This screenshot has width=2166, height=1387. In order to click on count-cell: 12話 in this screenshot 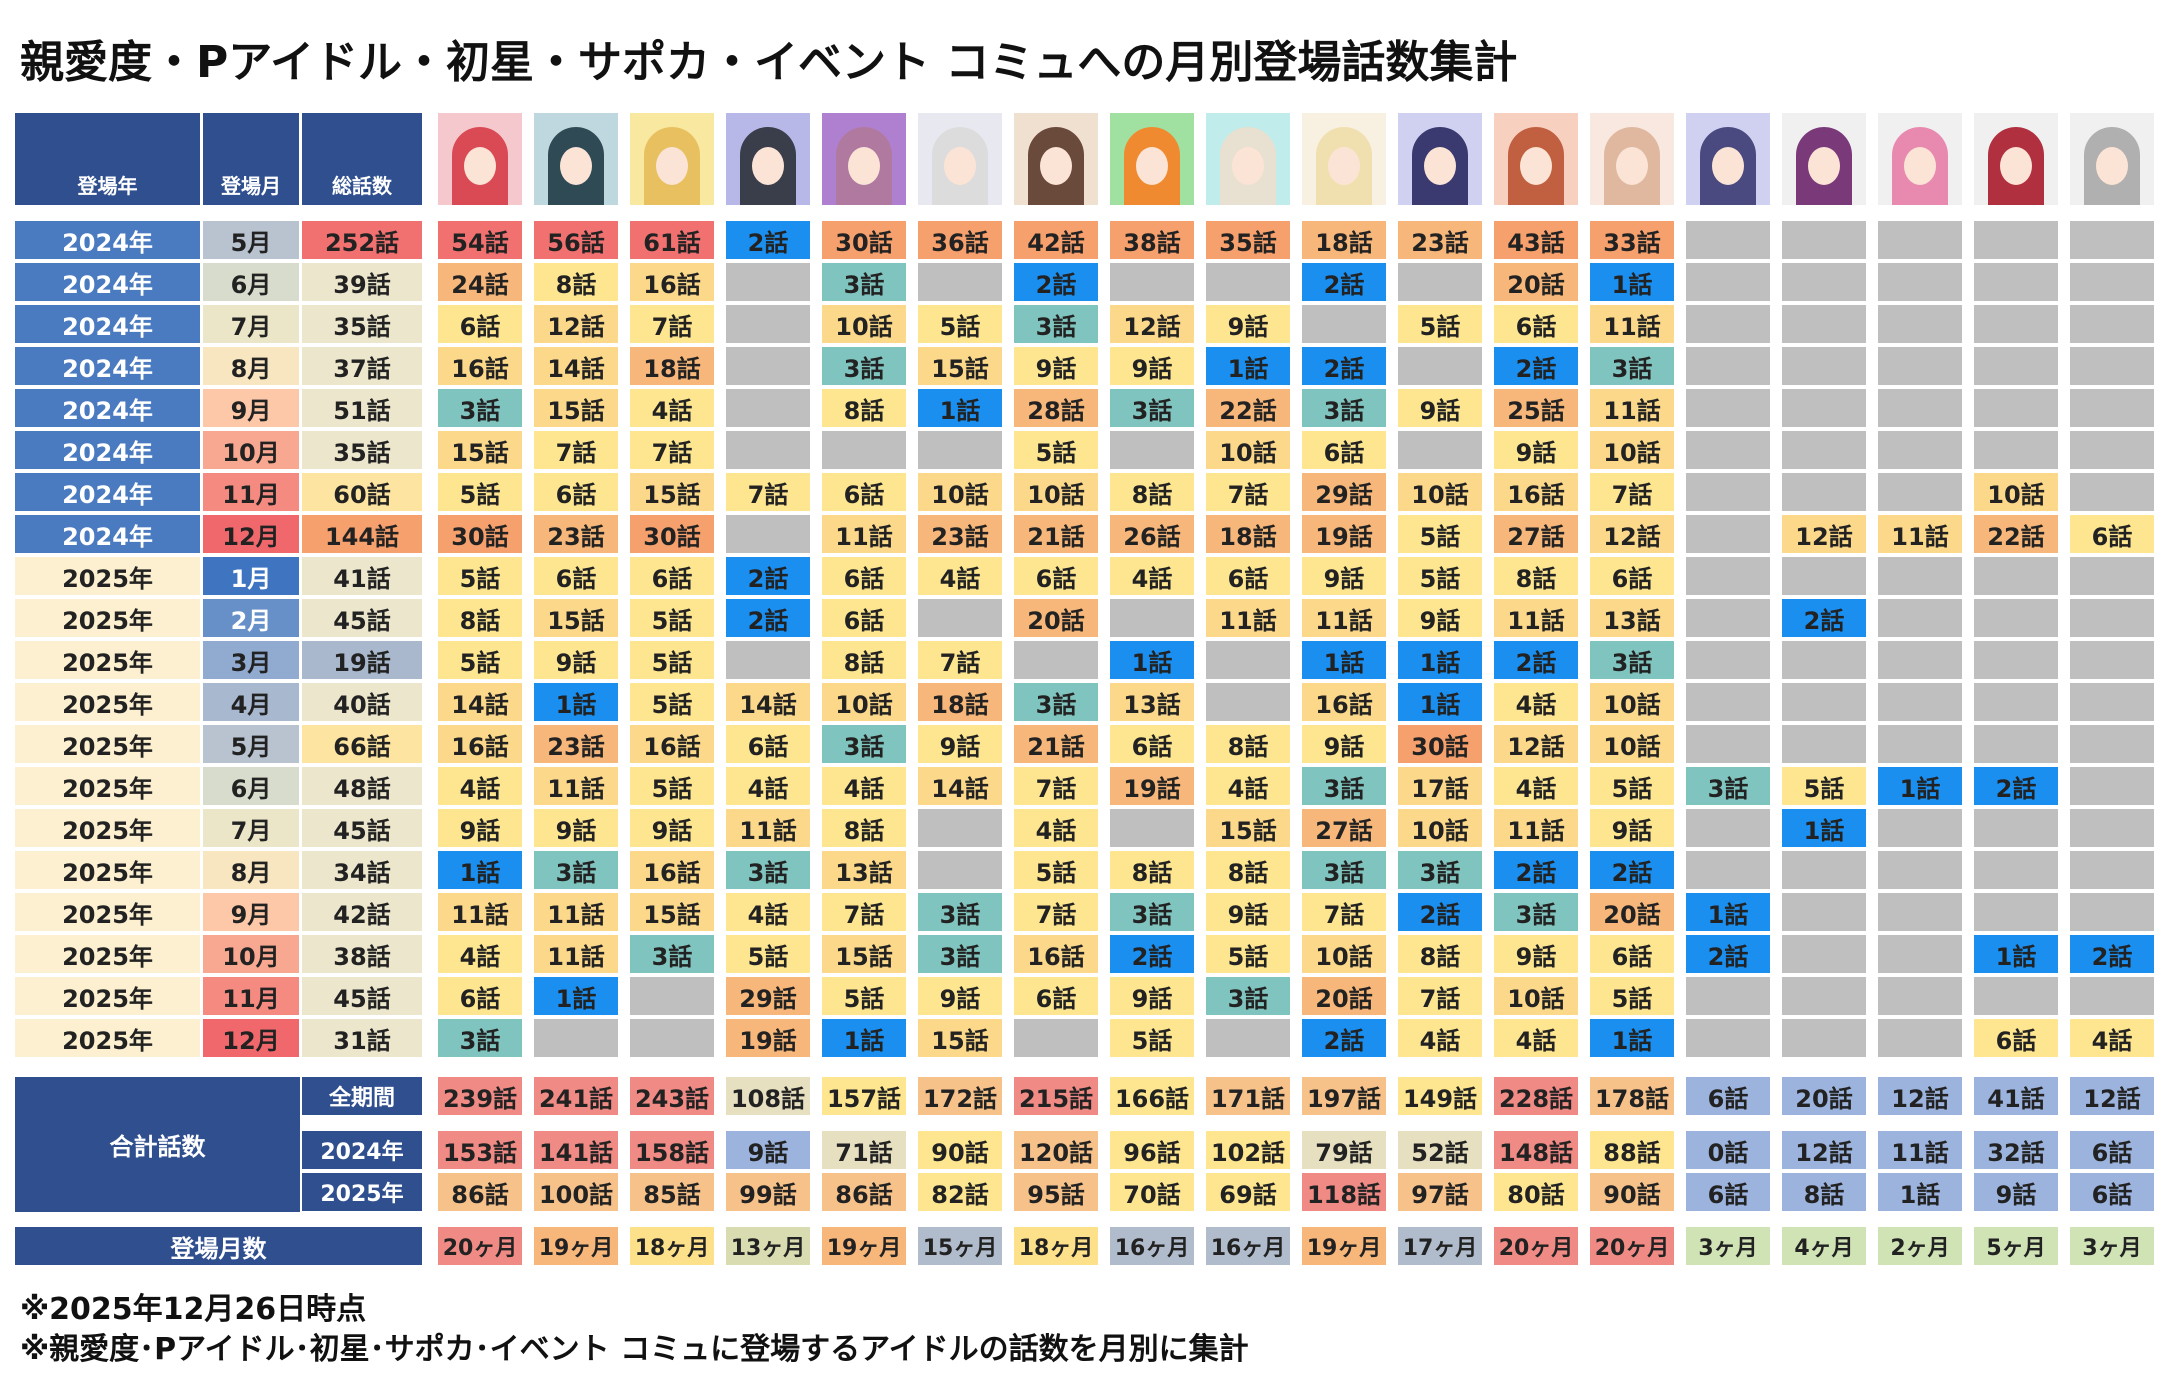, I will do `click(1632, 534)`.